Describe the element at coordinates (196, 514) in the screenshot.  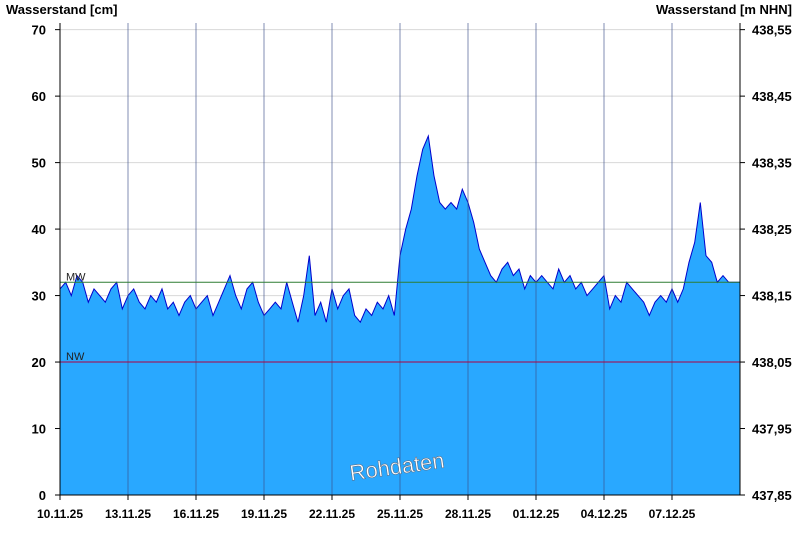
I see `x-tick-label: 16.11.25` at that location.